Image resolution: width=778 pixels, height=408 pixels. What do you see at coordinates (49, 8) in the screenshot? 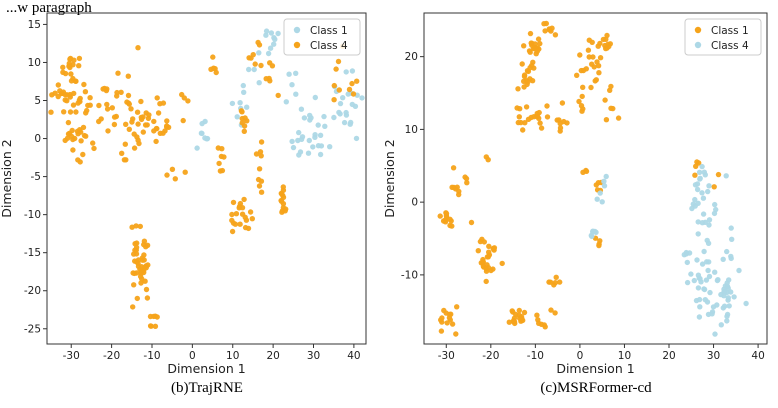
I see `top-paragraph-text: ...w paragraph` at bounding box center [49, 8].